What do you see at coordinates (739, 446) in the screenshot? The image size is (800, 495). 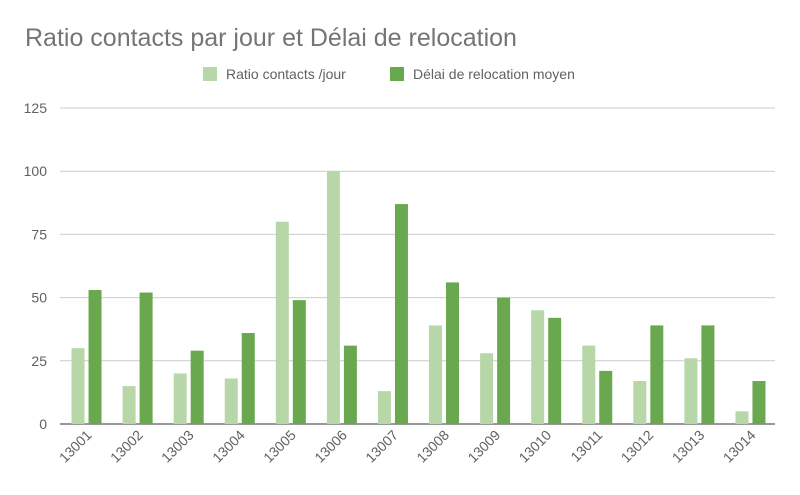 I see `x-tick-label: 13014` at bounding box center [739, 446].